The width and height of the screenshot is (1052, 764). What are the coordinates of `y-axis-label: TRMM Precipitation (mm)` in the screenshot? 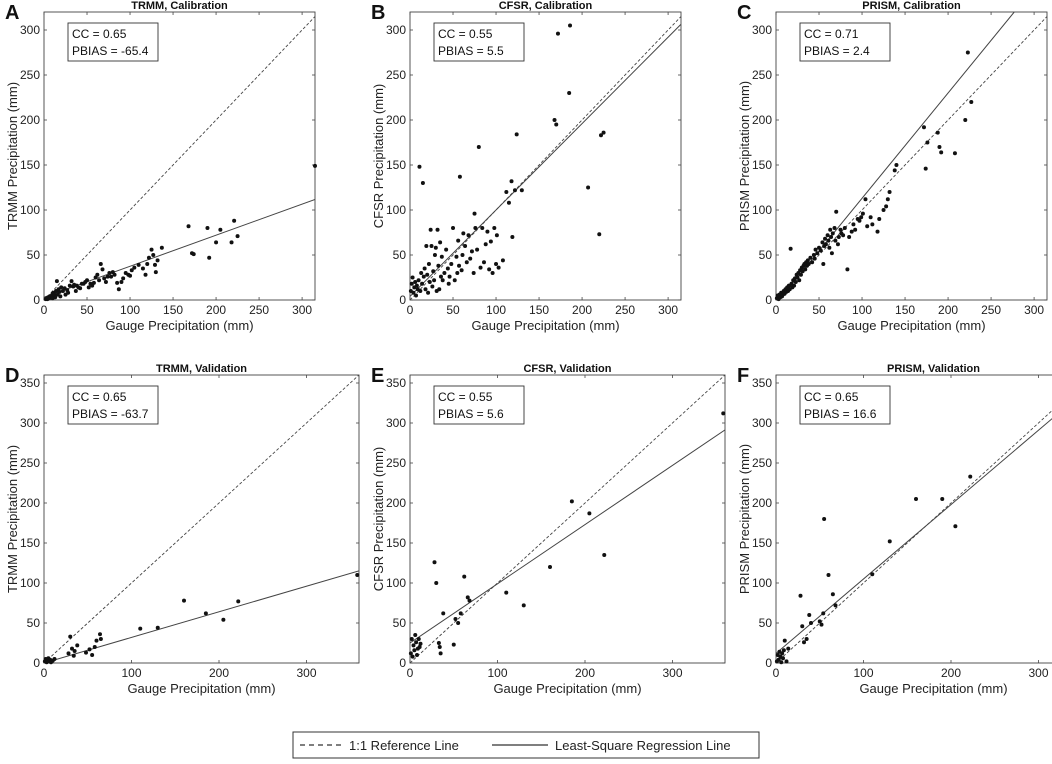 It's located at (12, 519).